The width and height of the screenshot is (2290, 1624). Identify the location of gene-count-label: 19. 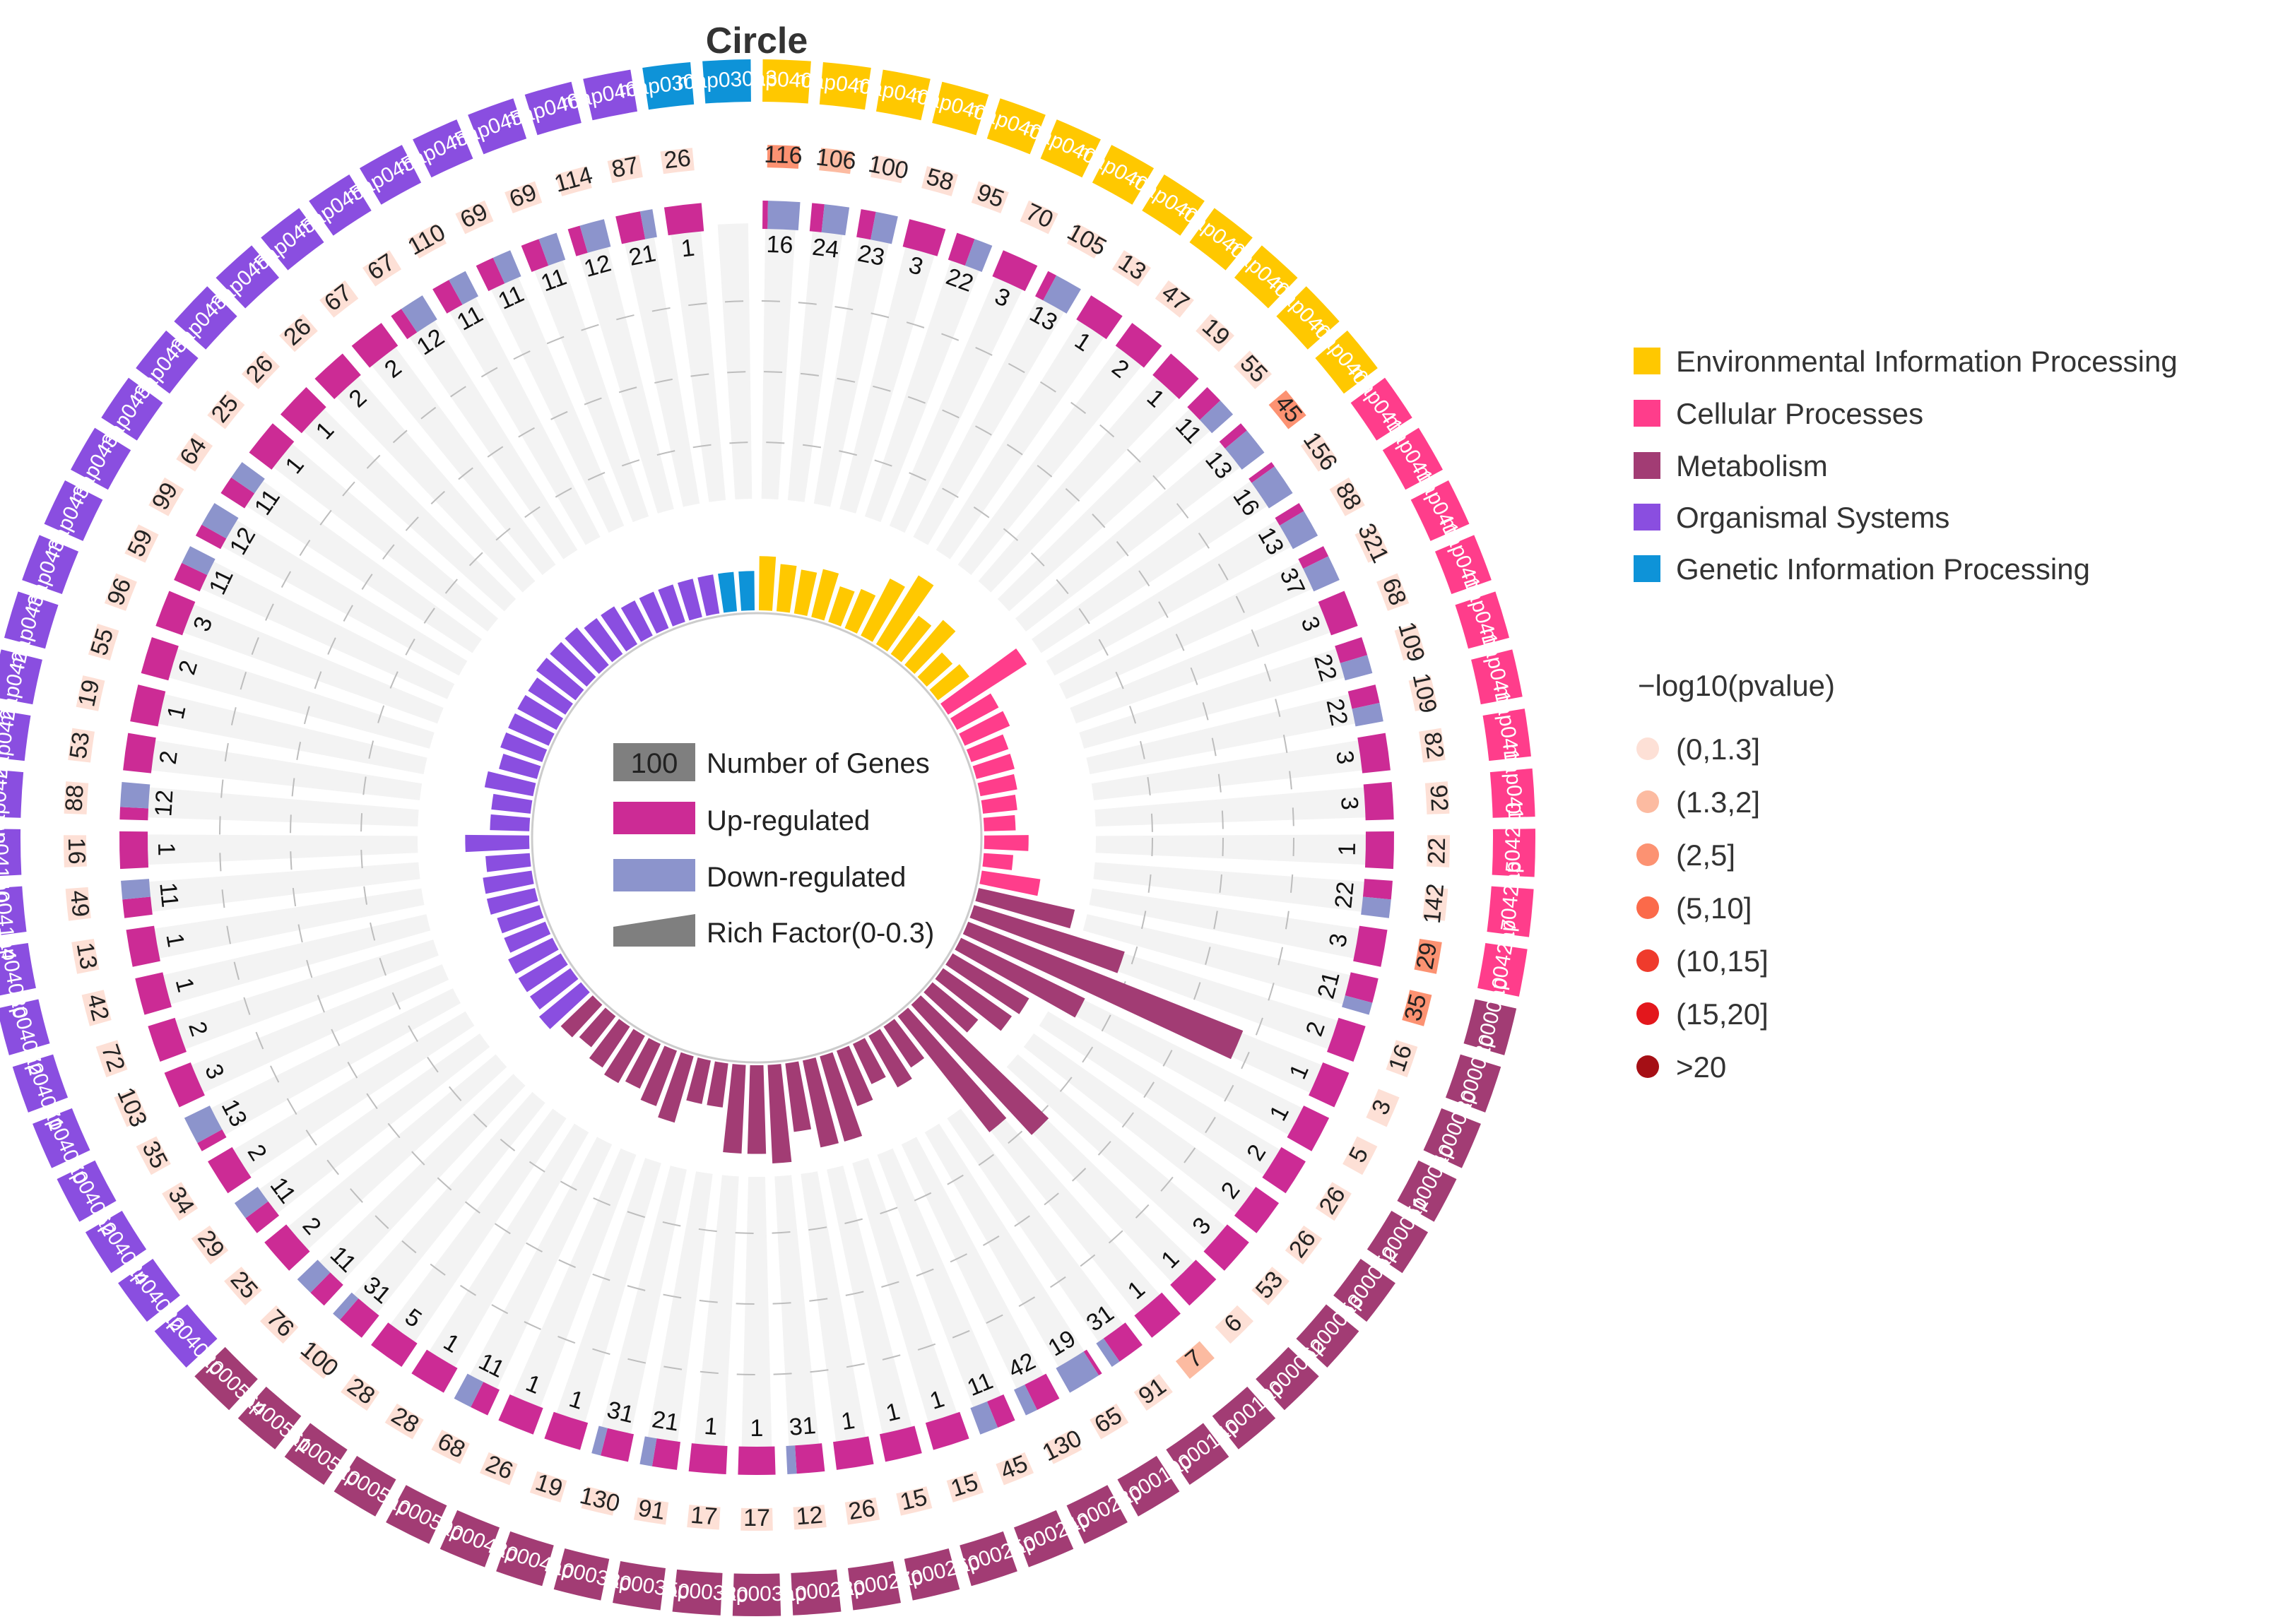
(1216, 332).